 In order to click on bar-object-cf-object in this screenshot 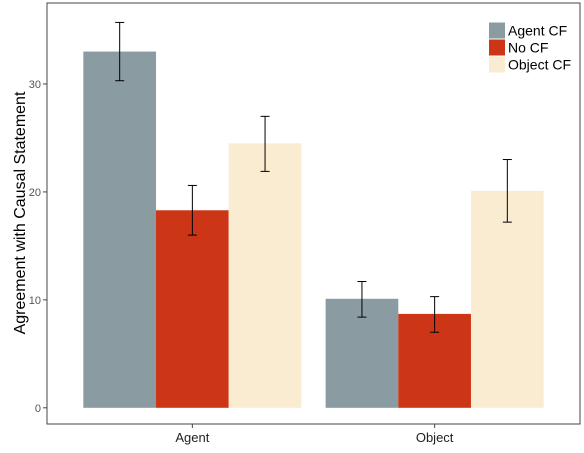, I will do `click(507, 299)`.